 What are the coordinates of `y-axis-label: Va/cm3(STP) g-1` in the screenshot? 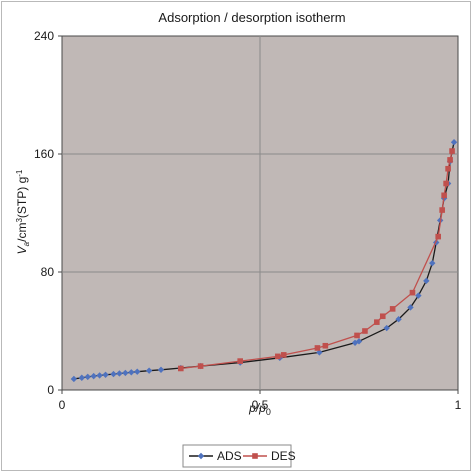 It's located at (23, 211).